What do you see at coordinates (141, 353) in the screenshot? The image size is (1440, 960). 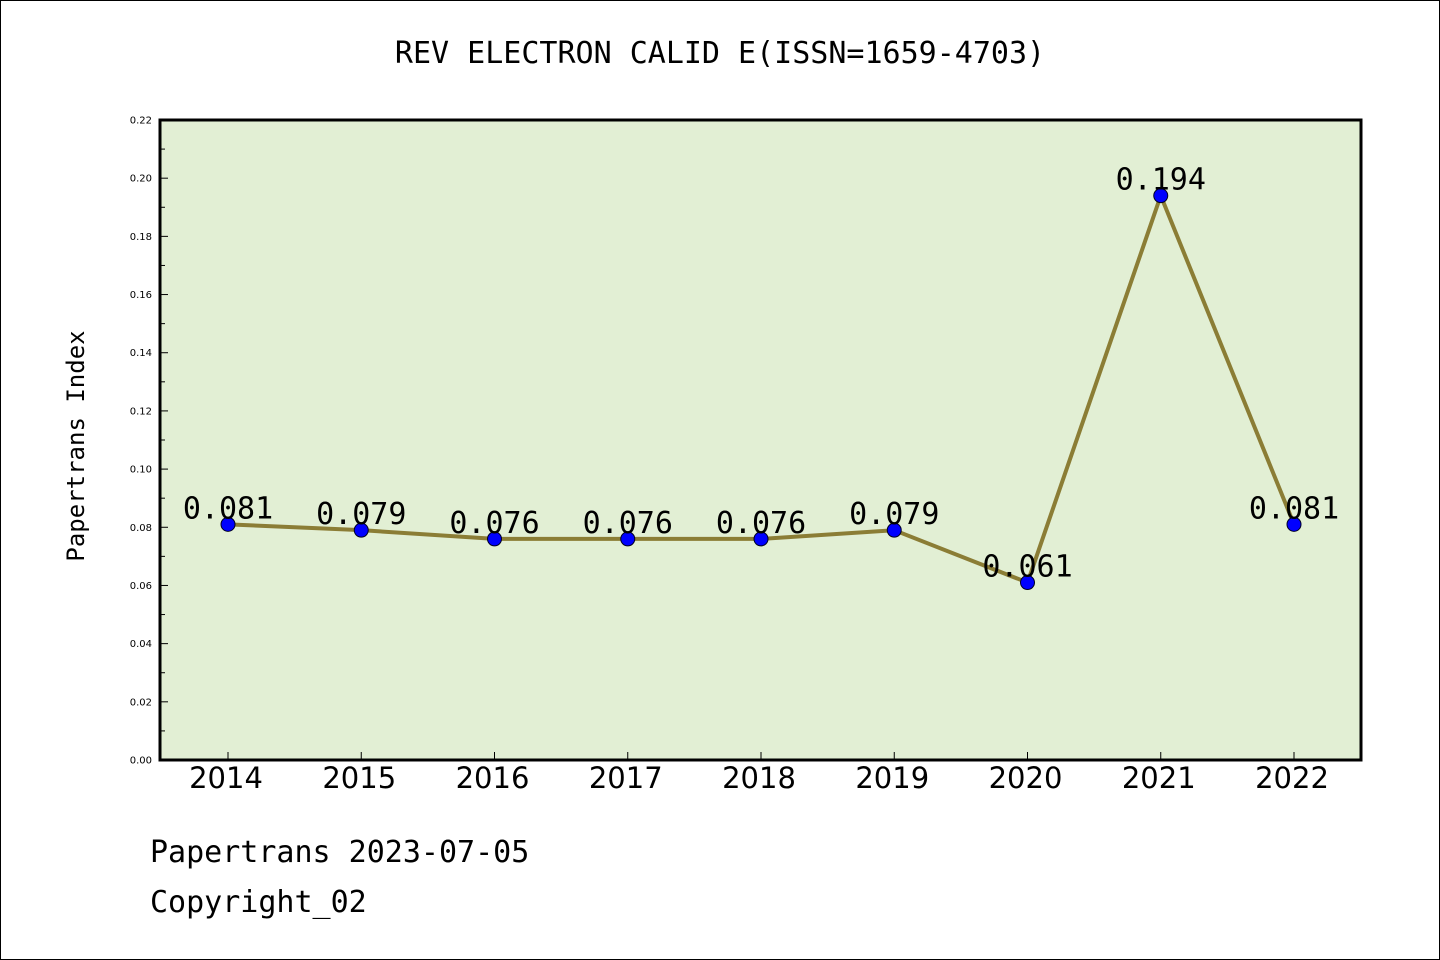 I see `y-tick-label: 0.14` at bounding box center [141, 353].